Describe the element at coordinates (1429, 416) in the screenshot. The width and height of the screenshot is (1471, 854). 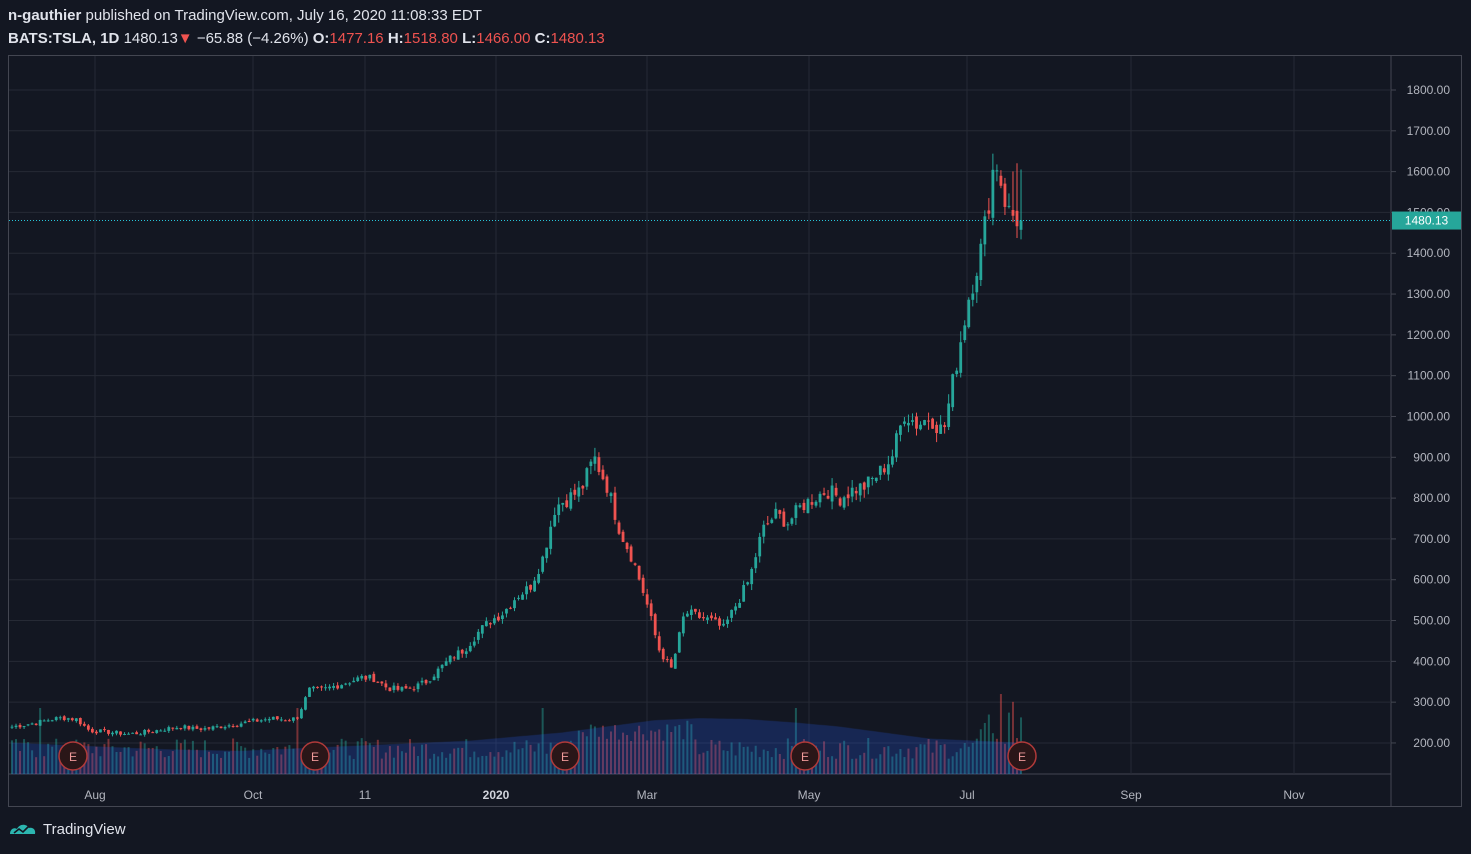
I see `y-tick-label: 1000.00` at that location.